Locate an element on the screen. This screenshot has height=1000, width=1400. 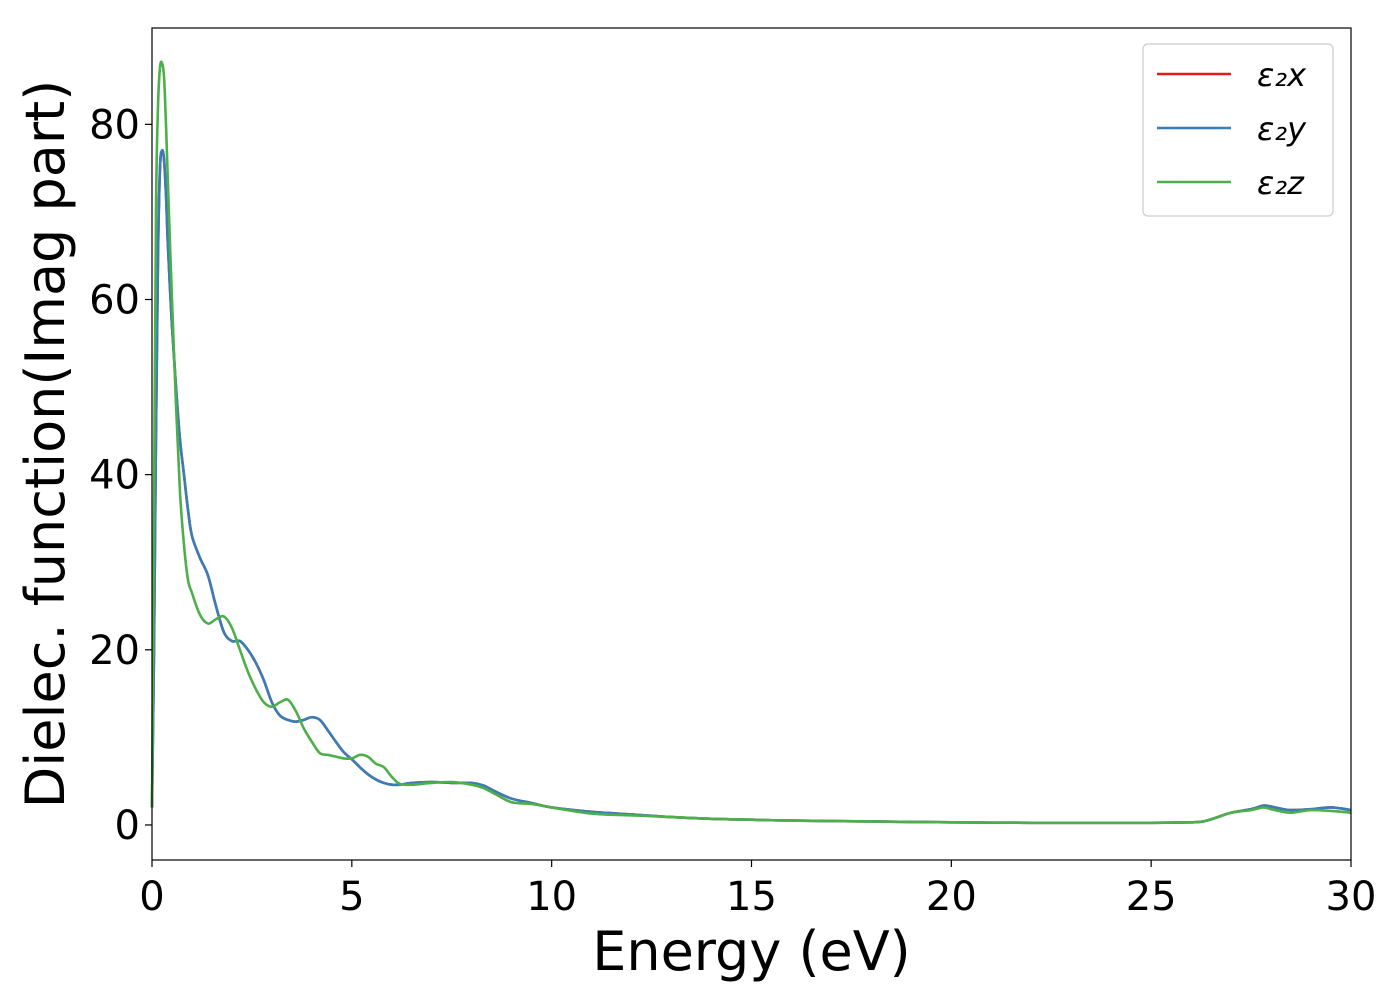
x-tick-label: 25 is located at coordinates (1151, 897).